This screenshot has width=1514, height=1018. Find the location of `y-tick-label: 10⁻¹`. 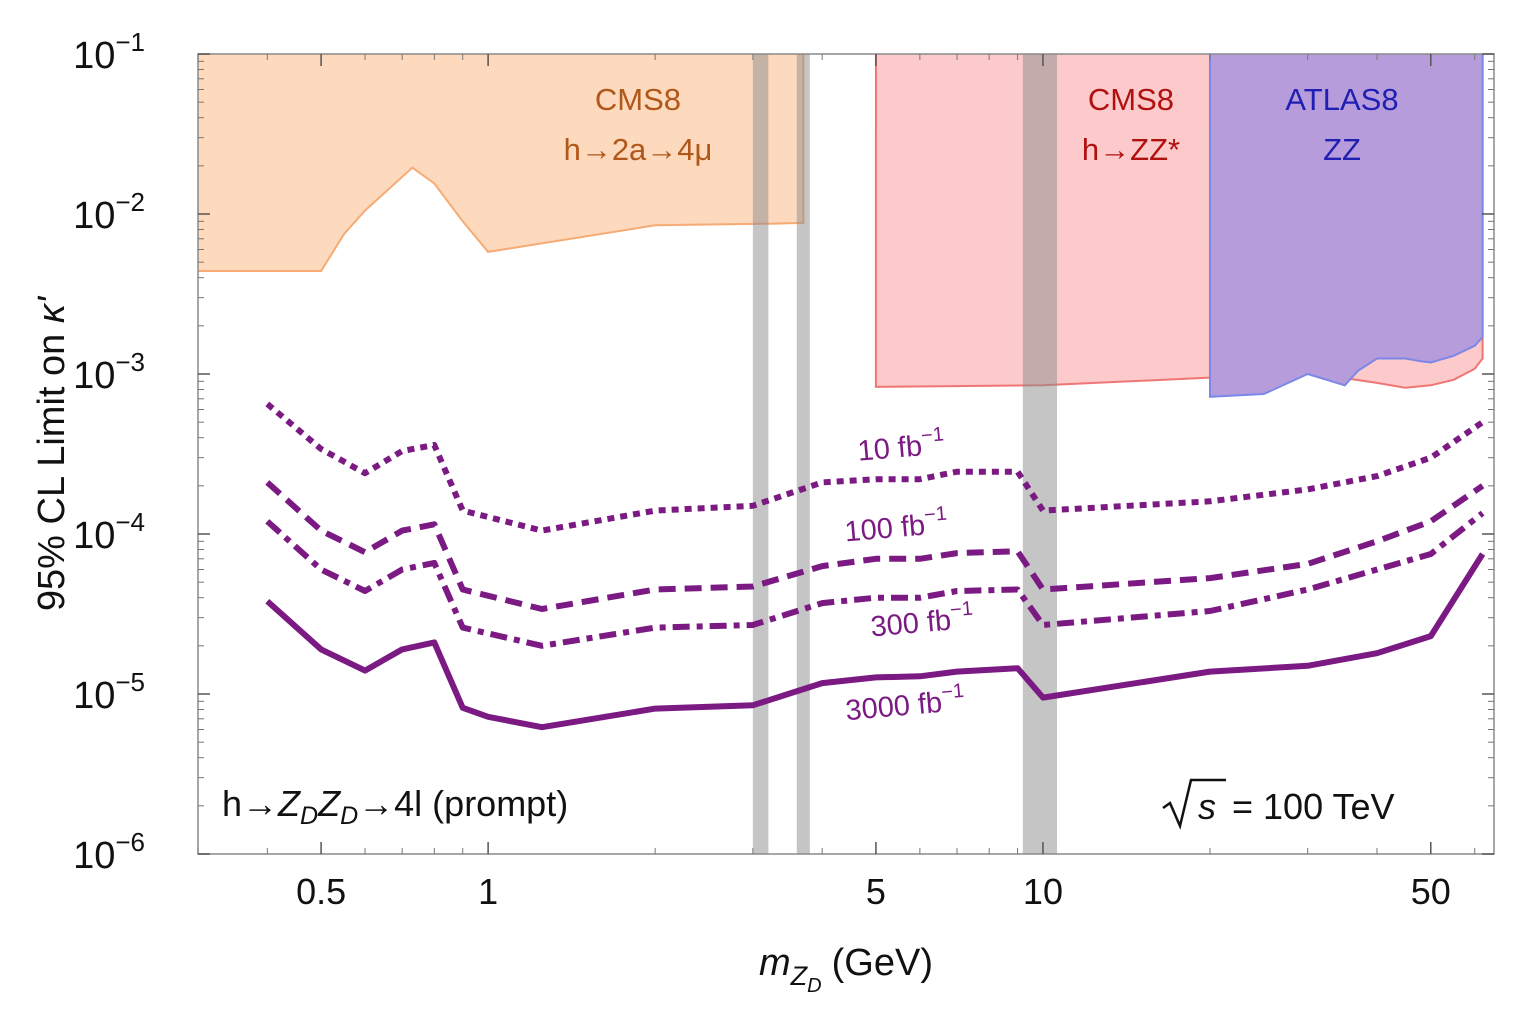

y-tick-label: 10⁻¹ is located at coordinates (109, 52).